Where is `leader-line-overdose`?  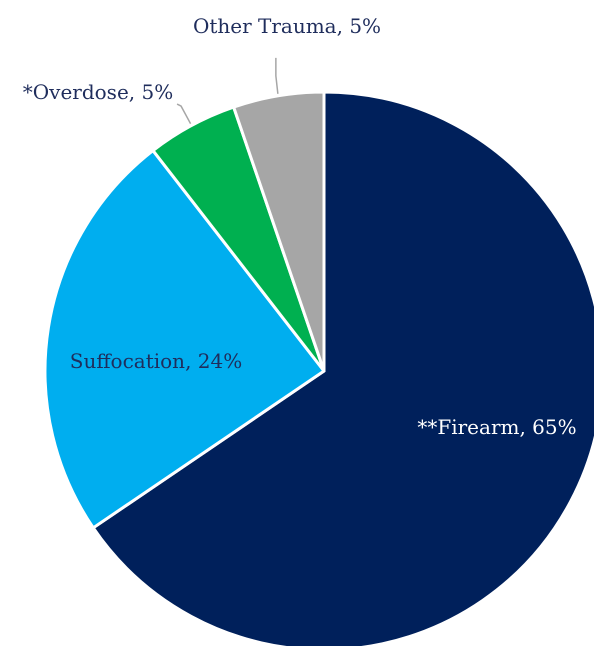 leader-line-overdose is located at coordinates (184, 114).